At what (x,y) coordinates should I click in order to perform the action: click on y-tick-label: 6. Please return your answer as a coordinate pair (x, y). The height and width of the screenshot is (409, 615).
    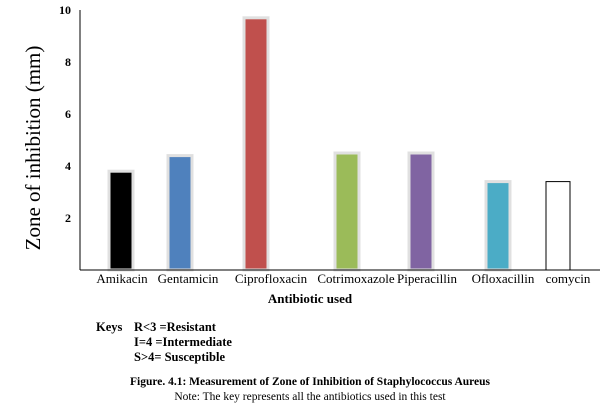
    Looking at the image, I should click on (68, 114).